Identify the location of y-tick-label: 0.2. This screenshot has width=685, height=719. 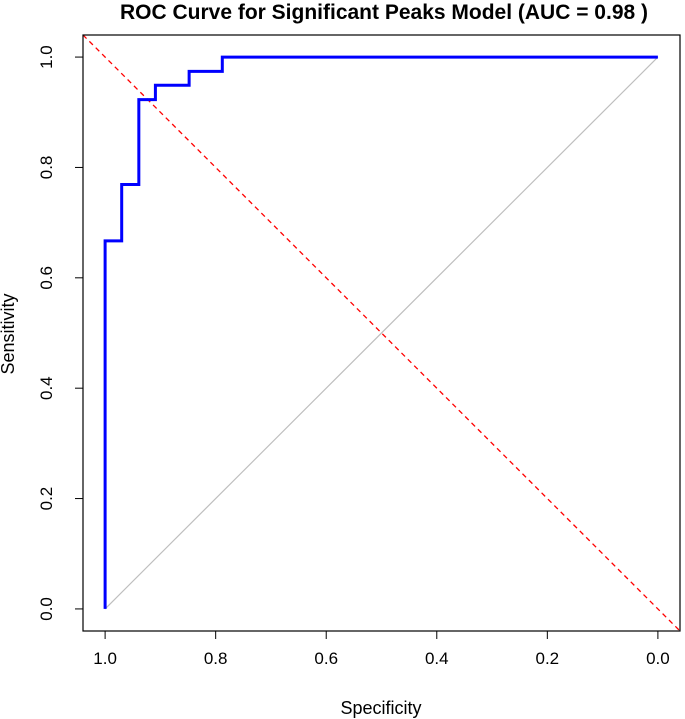
(46, 499).